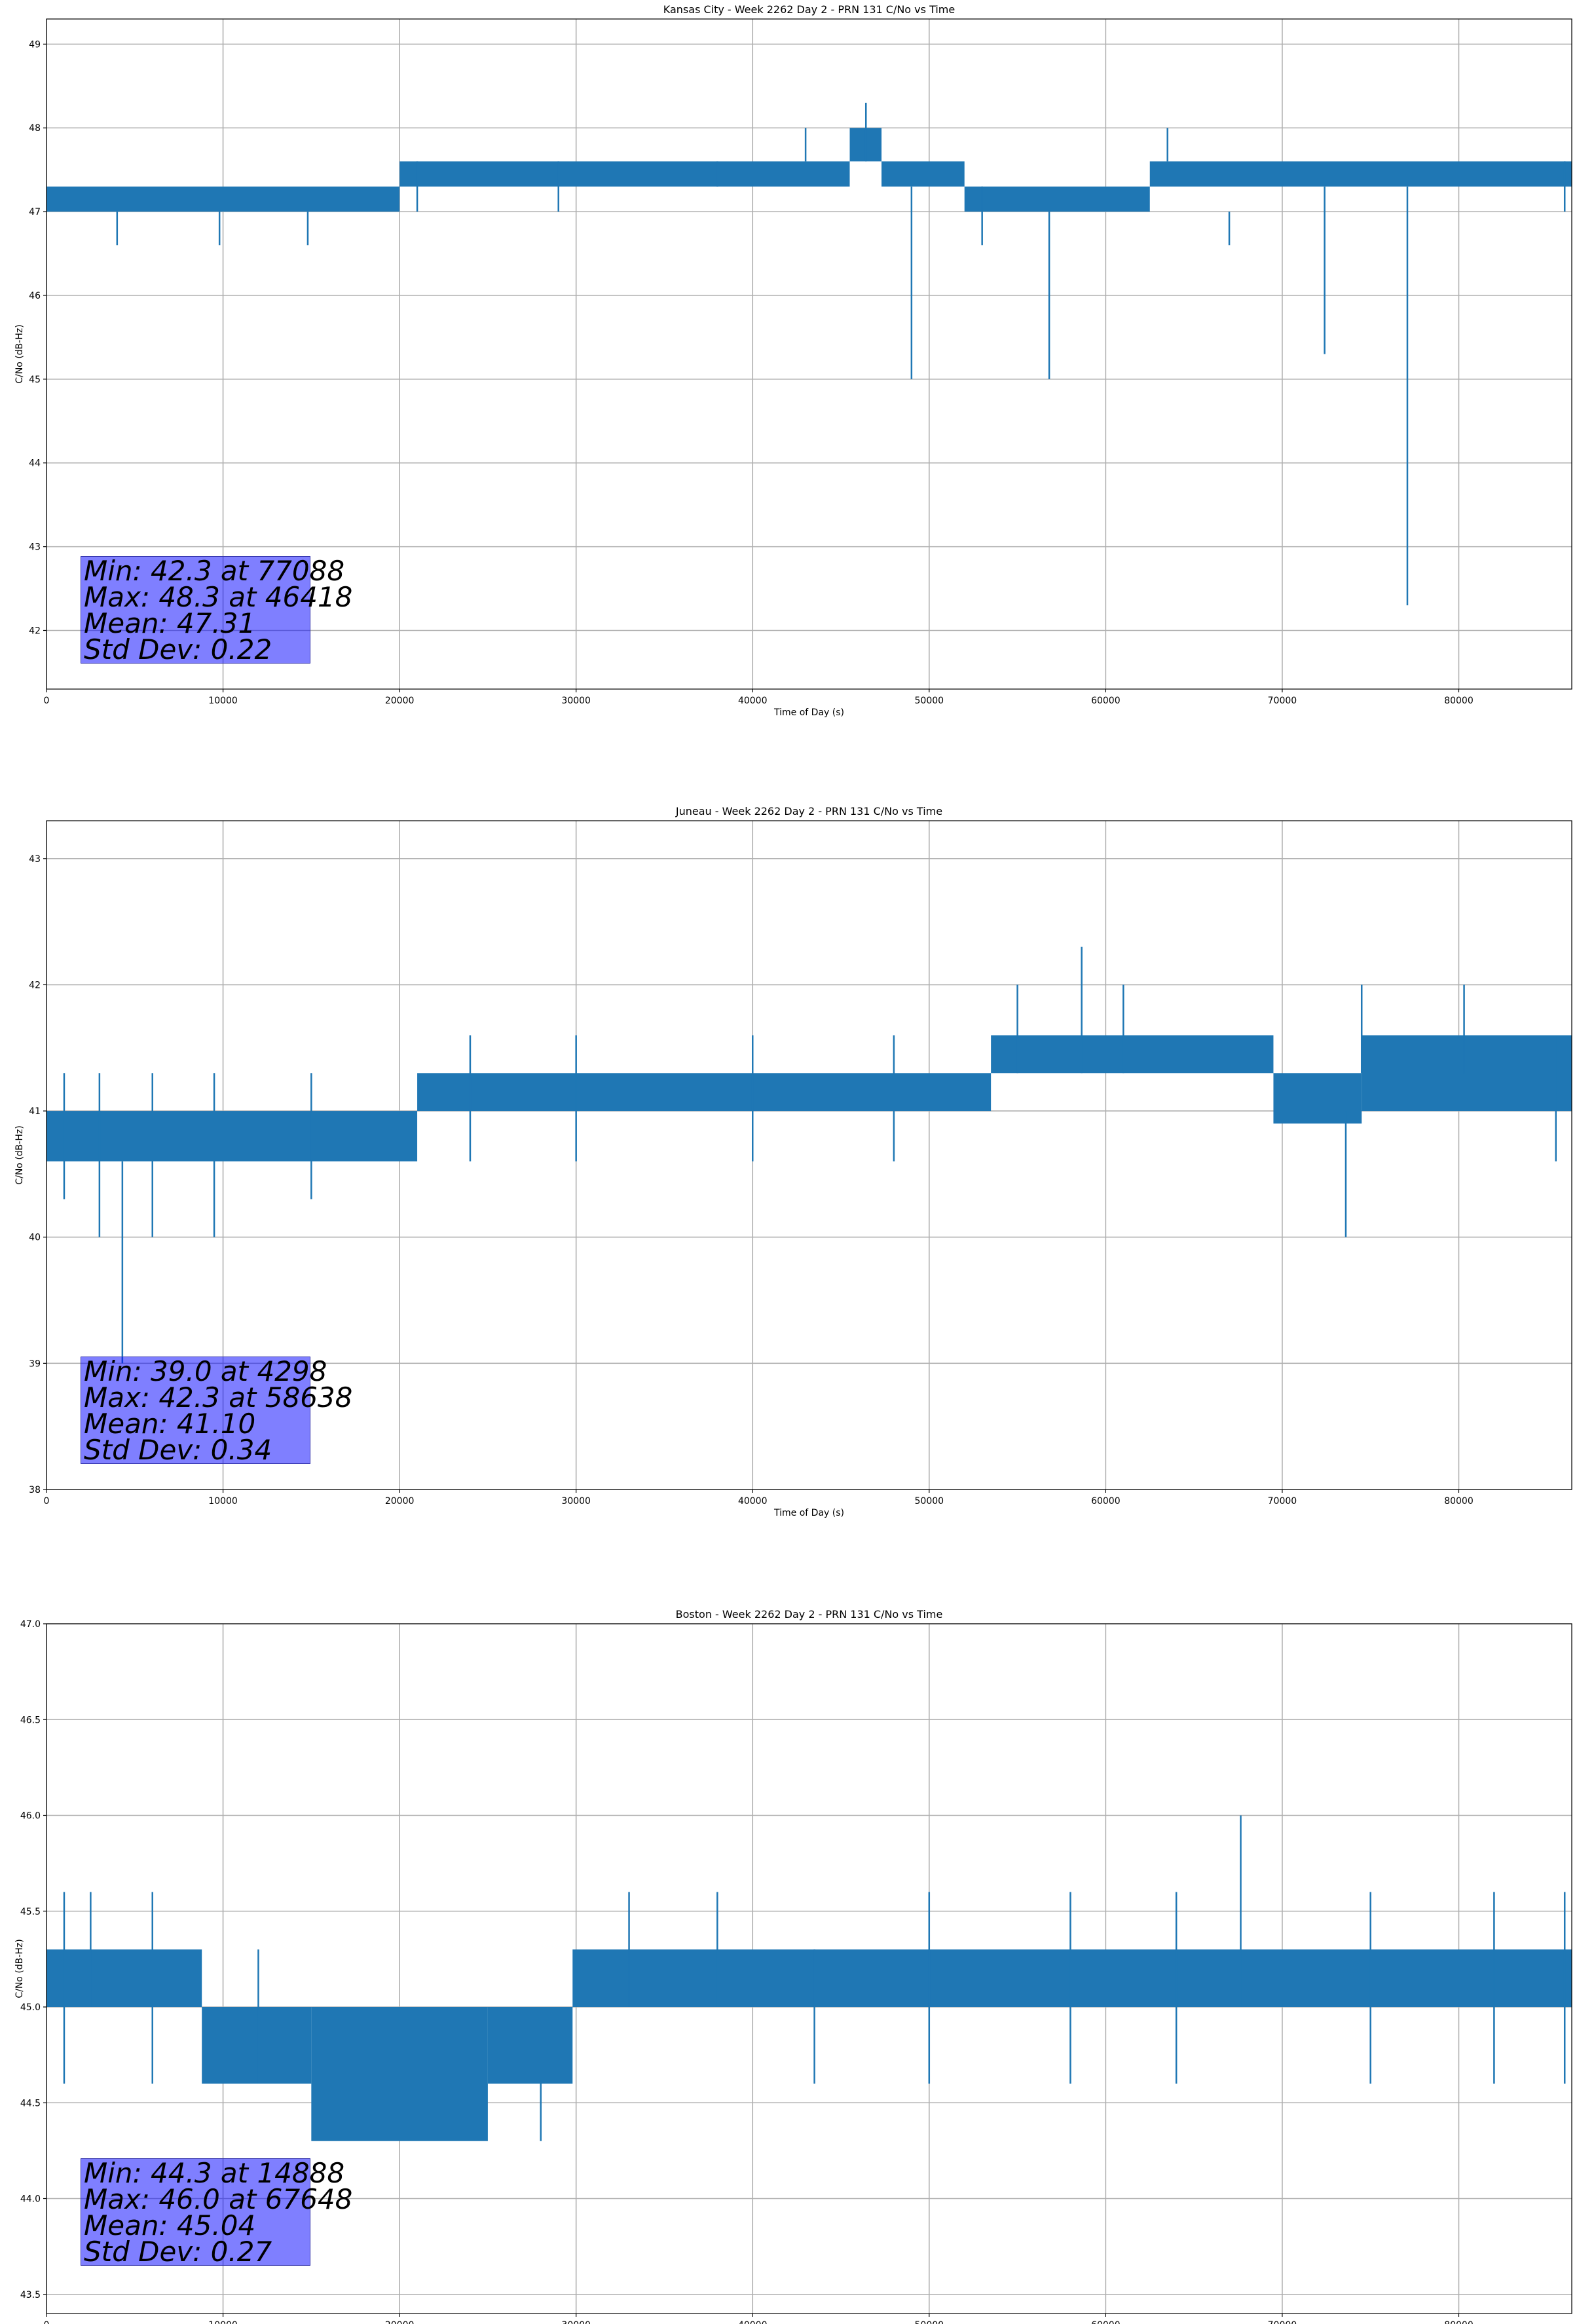 The height and width of the screenshot is (2324, 1577). What do you see at coordinates (30, 2103) in the screenshot?
I see `y-tick-label: 44.5` at bounding box center [30, 2103].